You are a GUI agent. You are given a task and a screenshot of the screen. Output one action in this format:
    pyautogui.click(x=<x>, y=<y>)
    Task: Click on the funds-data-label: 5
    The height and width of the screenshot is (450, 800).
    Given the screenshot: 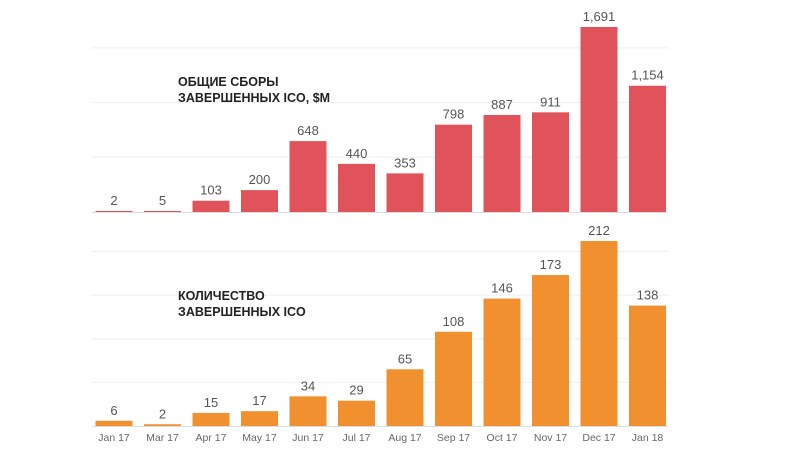 What is the action you would take?
    pyautogui.click(x=162, y=200)
    